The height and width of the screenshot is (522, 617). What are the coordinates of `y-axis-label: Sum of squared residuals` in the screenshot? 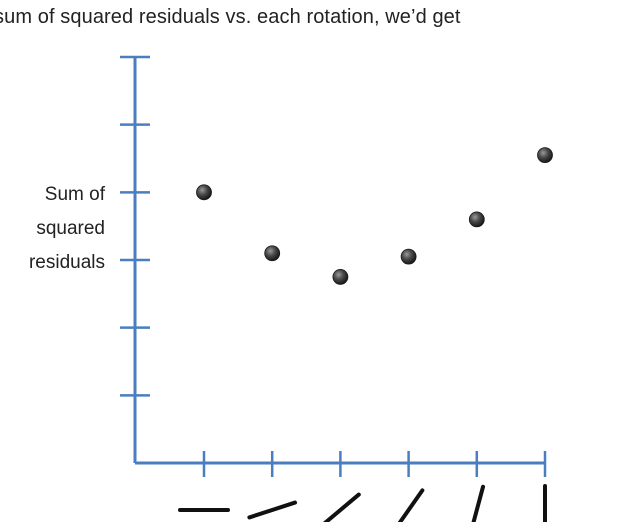 It's located at (52, 229).